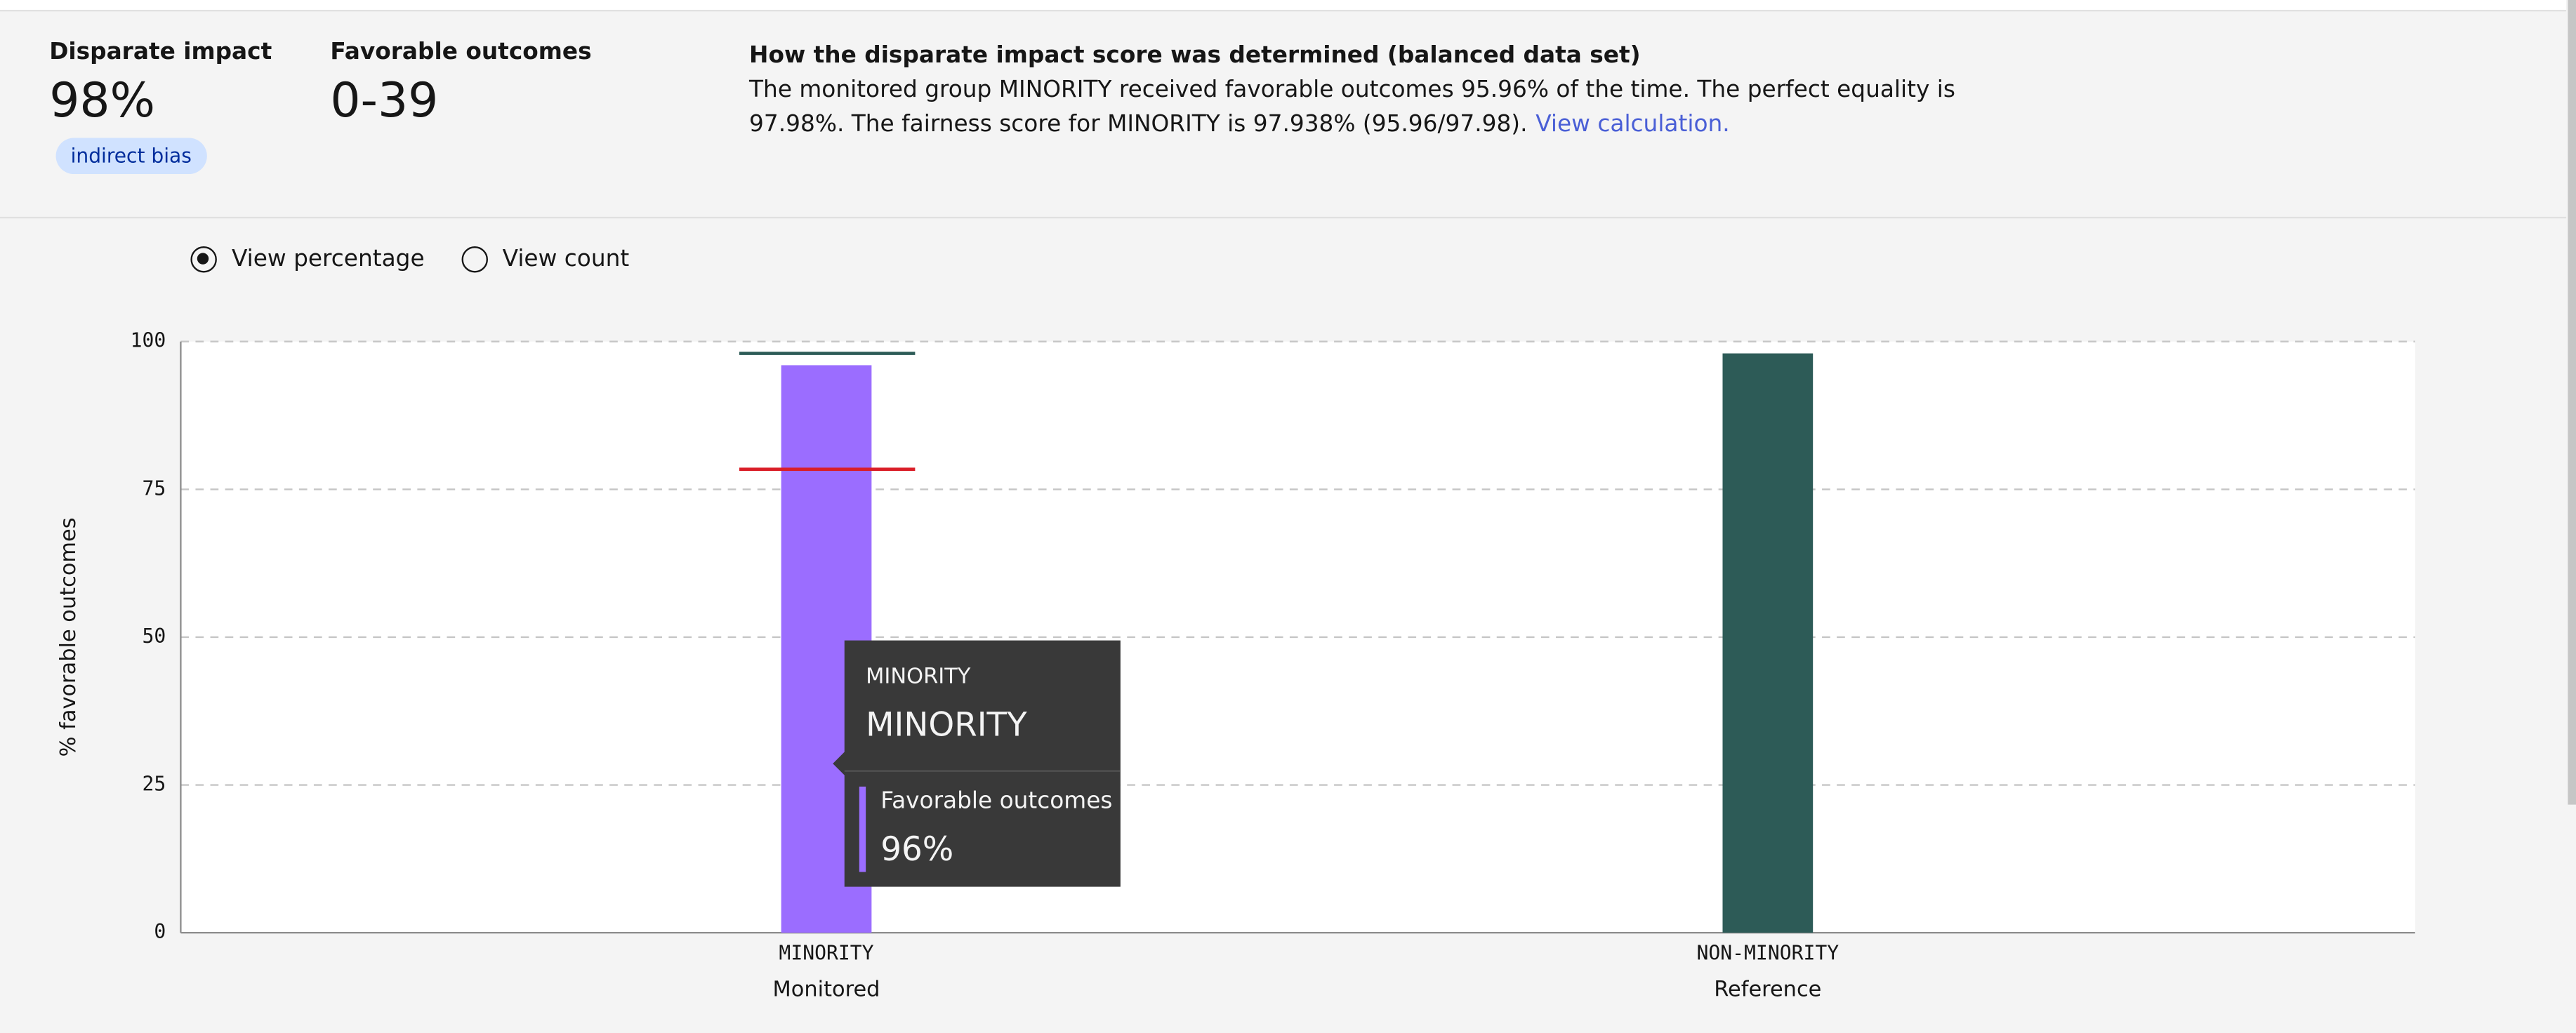 The height and width of the screenshot is (1033, 2576). Describe the element at coordinates (2572, 402) in the screenshot. I see `scrollbar` at that location.